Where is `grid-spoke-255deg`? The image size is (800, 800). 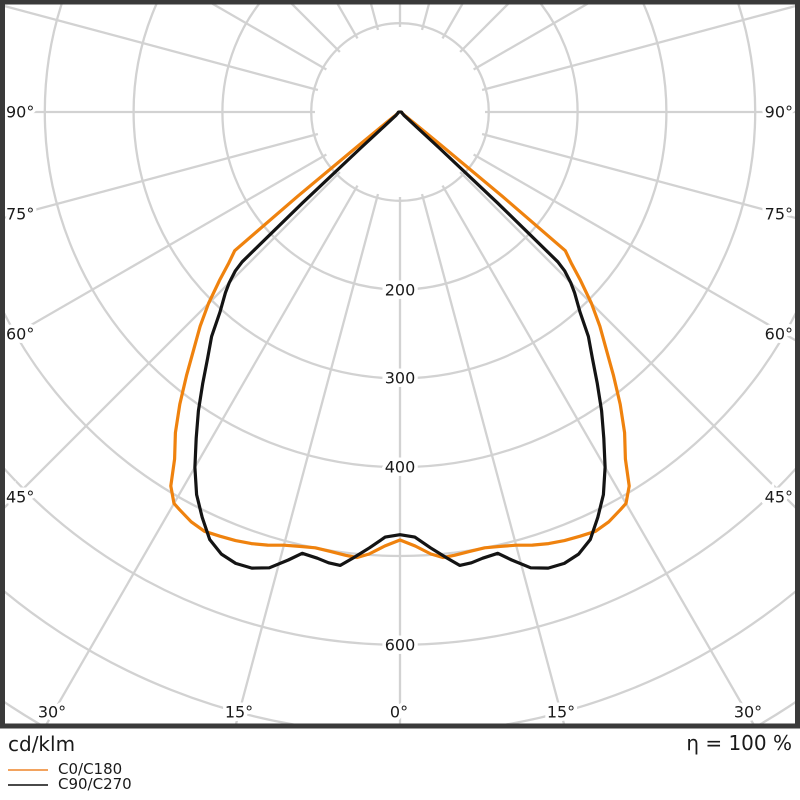 grid-spoke-255deg is located at coordinates (162, 48).